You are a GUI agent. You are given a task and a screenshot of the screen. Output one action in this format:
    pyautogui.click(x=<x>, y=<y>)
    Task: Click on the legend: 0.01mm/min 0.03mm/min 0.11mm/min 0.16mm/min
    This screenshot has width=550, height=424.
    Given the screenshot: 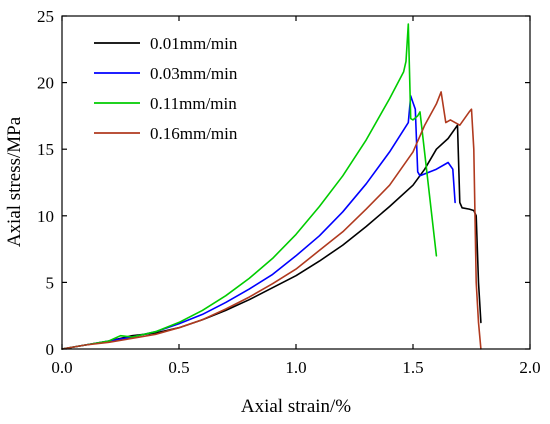 What is the action you would take?
    pyautogui.click(x=166, y=88)
    